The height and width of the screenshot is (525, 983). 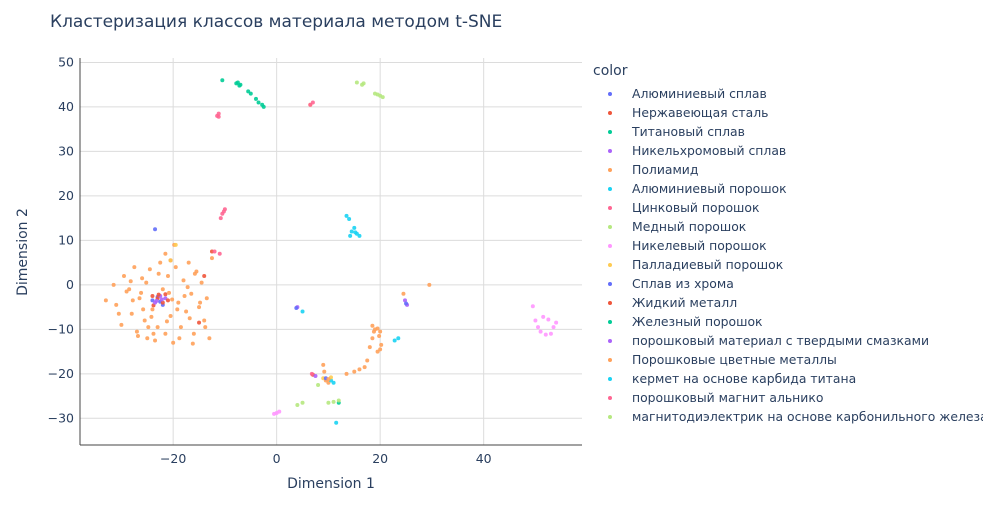 What do you see at coordinates (794, 283) in the screenshot?
I see `legend-item: Сплав из хрома` at bounding box center [794, 283].